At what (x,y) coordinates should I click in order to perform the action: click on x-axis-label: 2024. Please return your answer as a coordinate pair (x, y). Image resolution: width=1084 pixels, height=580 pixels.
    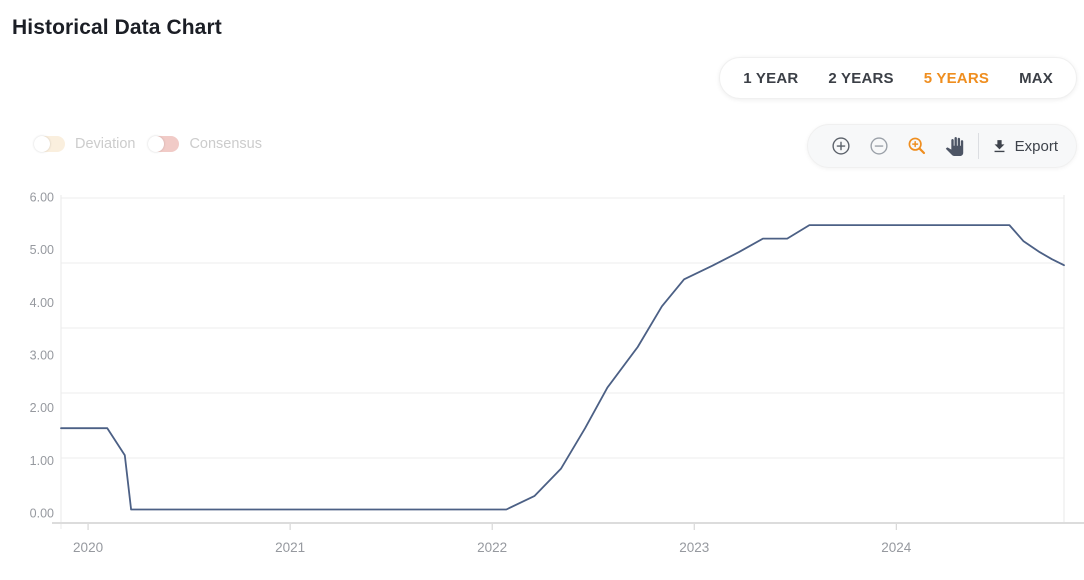
    Looking at the image, I should click on (896, 547).